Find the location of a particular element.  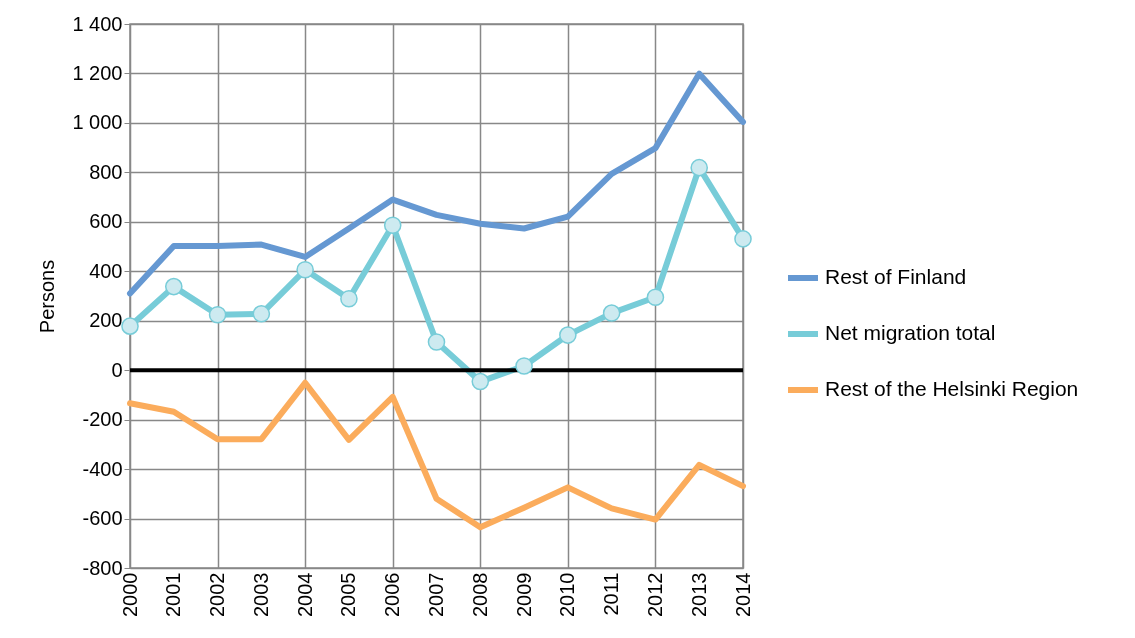

y-tick-label: 0 is located at coordinates (117, 369).